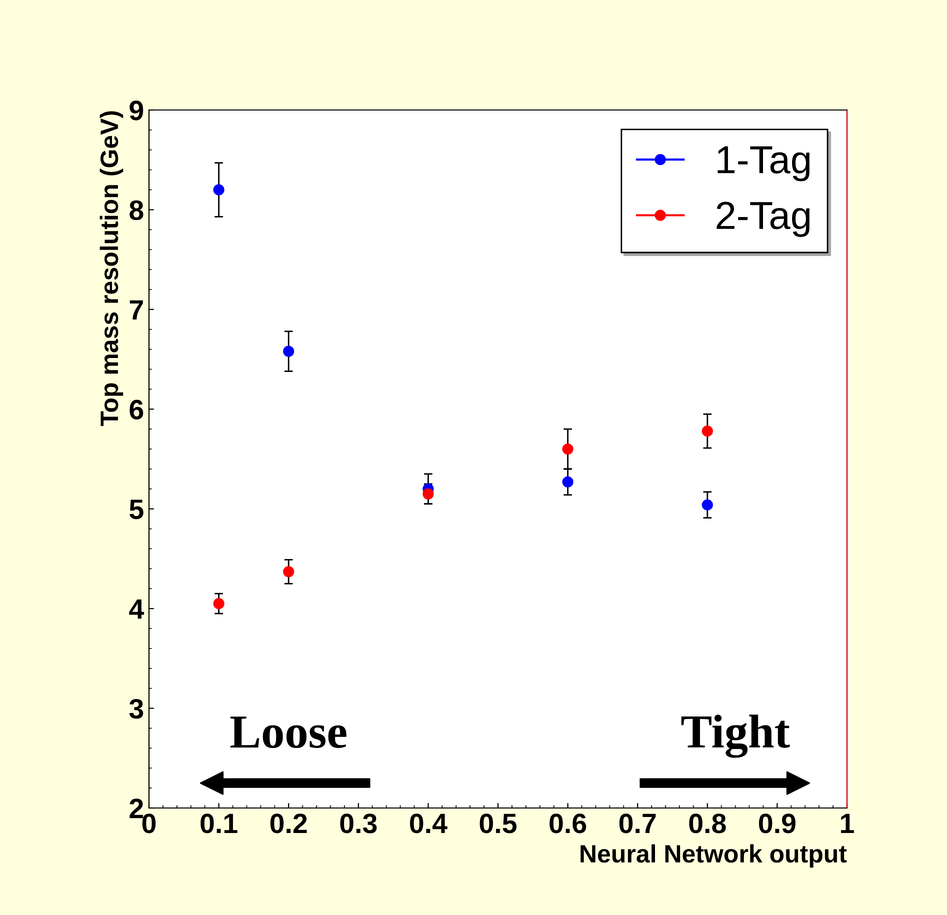 This screenshot has width=947, height=915. Describe the element at coordinates (137, 510) in the screenshot. I see `y-tick-label: 5` at that location.